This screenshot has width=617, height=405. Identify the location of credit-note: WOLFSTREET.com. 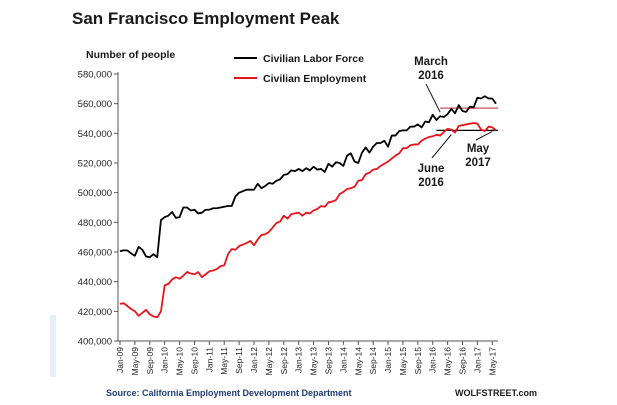
(496, 393).